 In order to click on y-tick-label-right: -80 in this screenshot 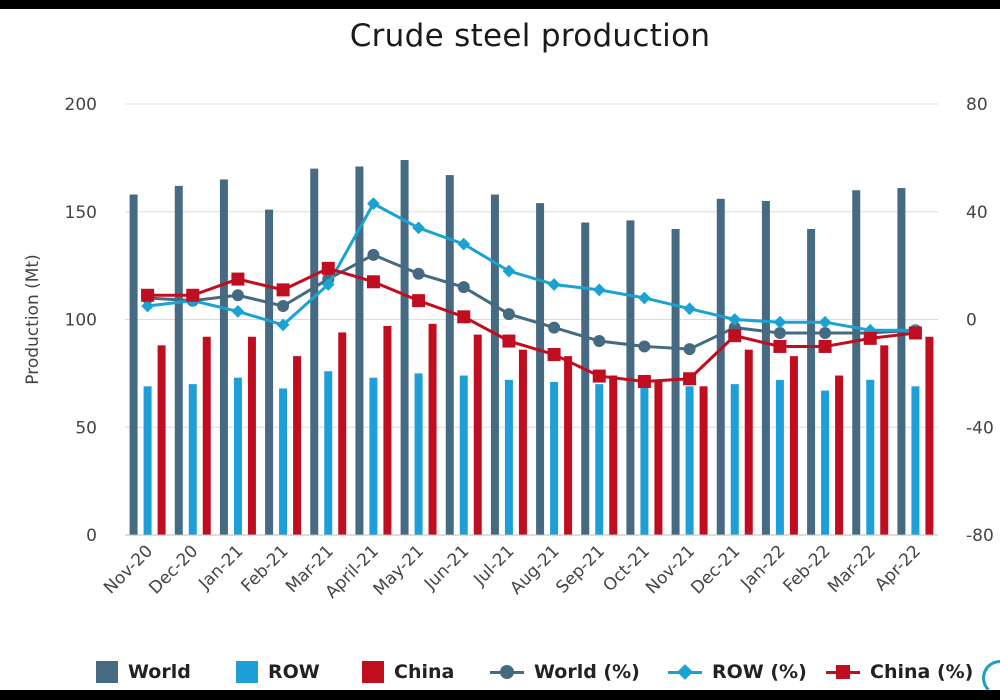, I will do `click(980, 536)`.